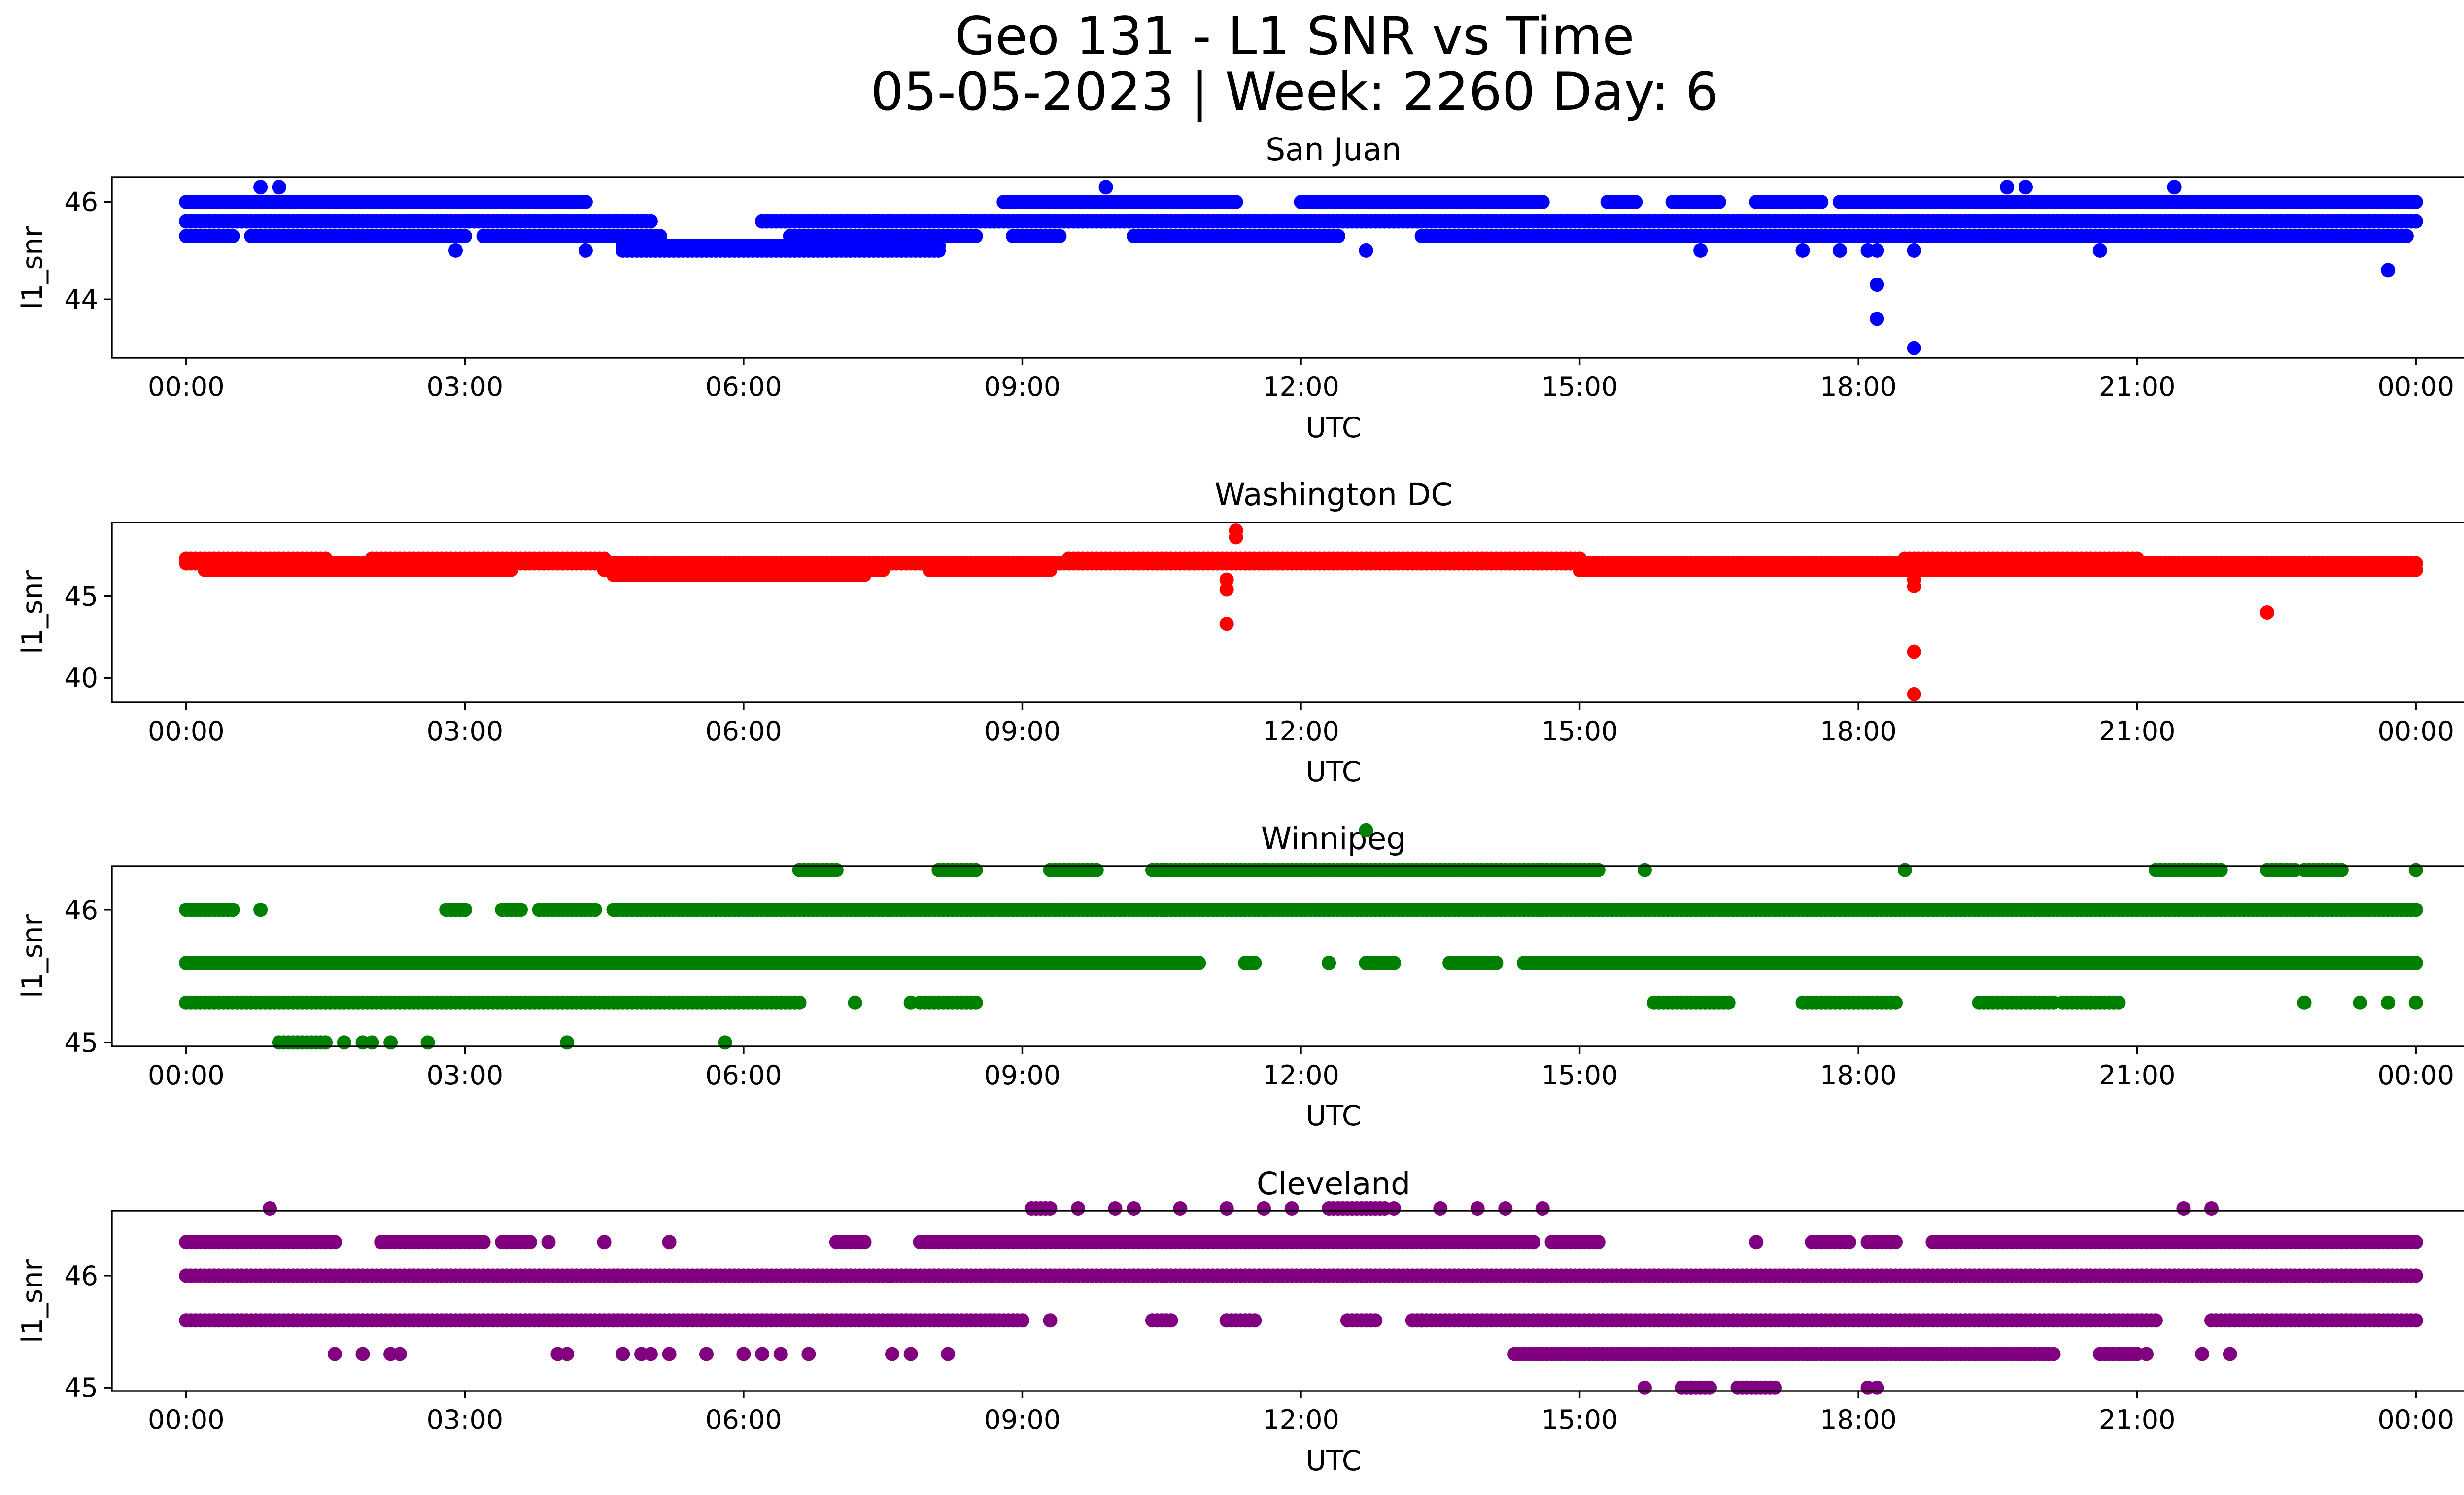  I want to click on figure-title-line2: 05-05-2023 | Week: 2260 Day: 6, so click(1295, 92).